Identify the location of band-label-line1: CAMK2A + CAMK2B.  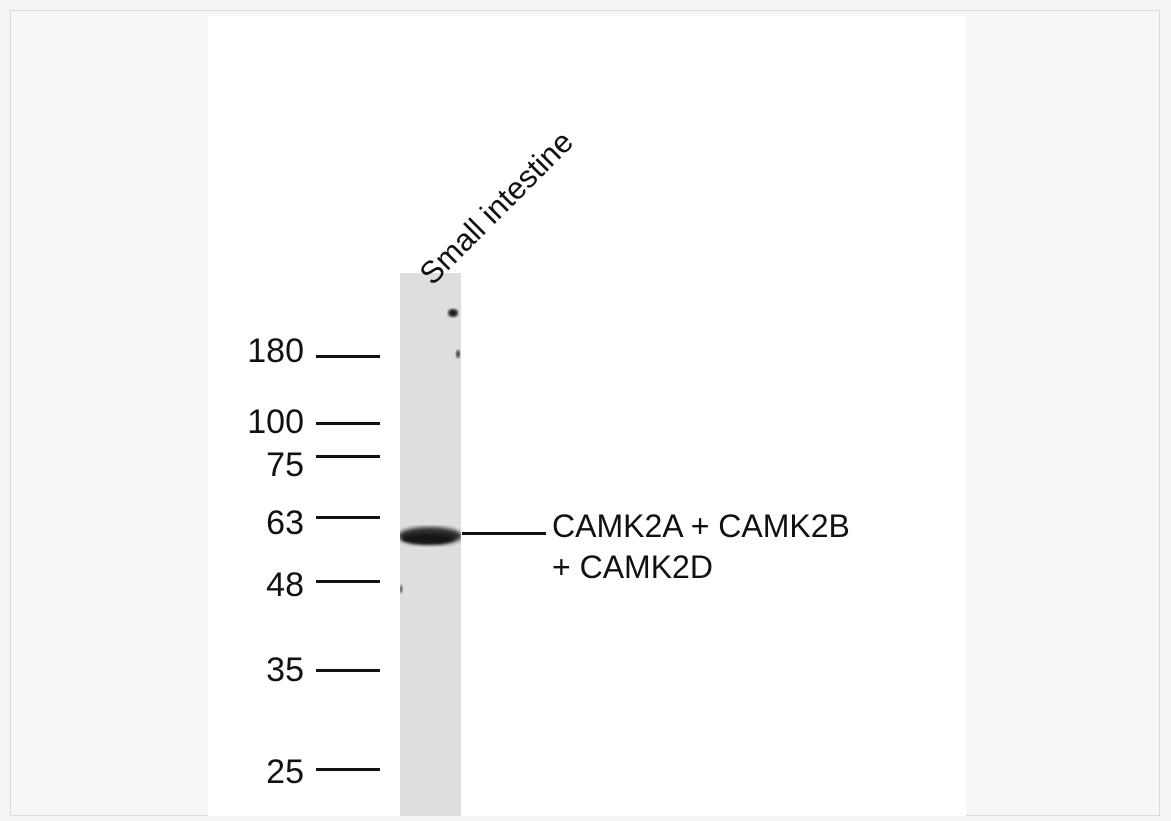
(701, 526).